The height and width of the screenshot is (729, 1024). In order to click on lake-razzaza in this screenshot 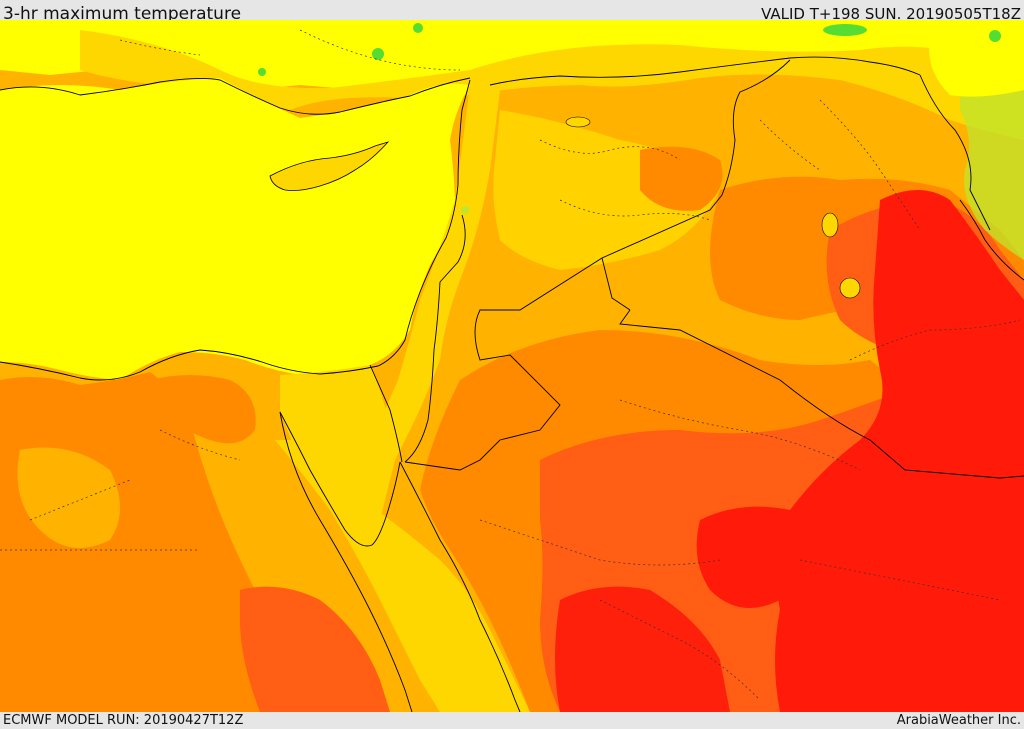, I will do `click(850, 288)`.